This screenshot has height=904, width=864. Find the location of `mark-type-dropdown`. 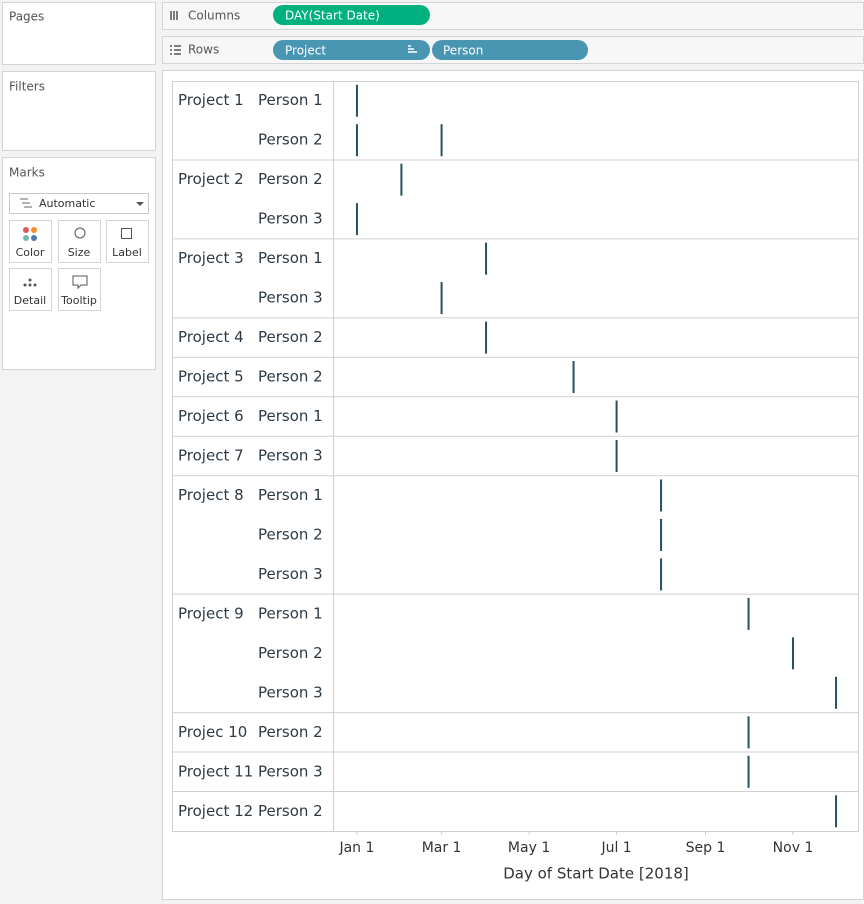

mark-type-dropdown is located at coordinates (79, 203).